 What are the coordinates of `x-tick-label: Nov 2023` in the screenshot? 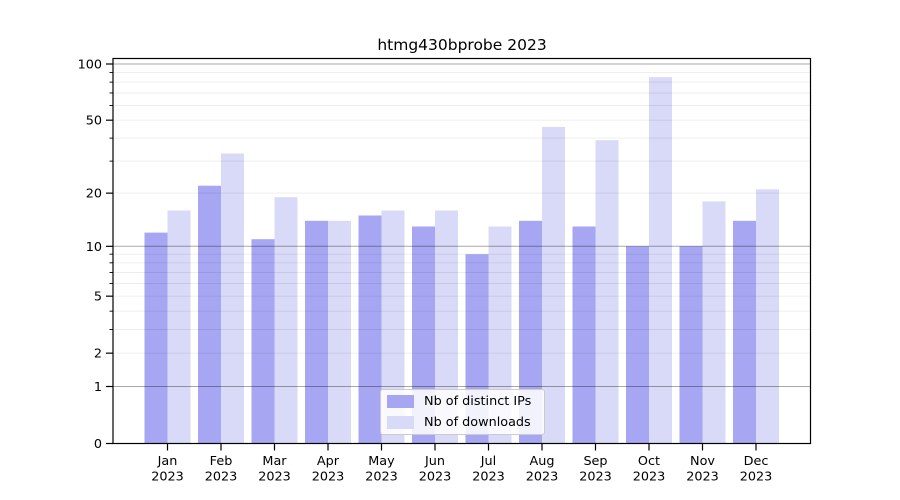 It's located at (702, 469).